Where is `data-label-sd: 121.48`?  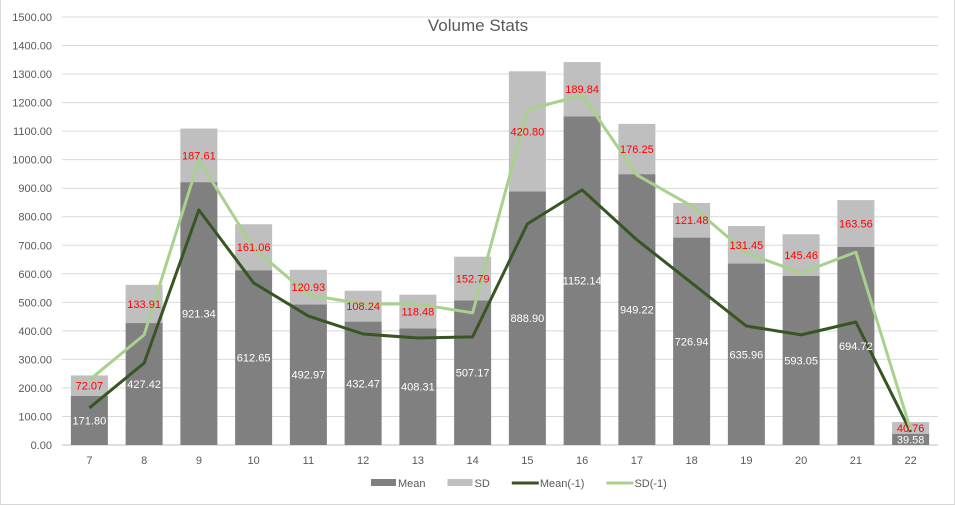
data-label-sd: 121.48 is located at coordinates (692, 221).